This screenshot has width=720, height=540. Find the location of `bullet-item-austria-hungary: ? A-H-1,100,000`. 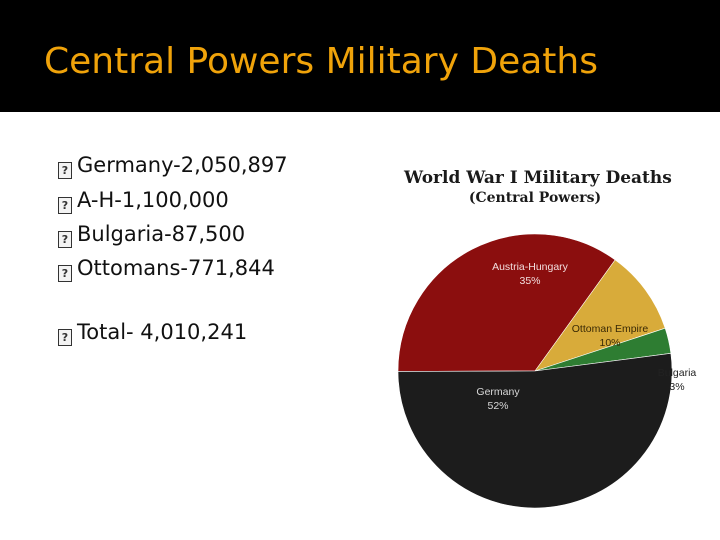

bullet-item-austria-hungary: ? A-H-1,100,000 is located at coordinates (143, 200).